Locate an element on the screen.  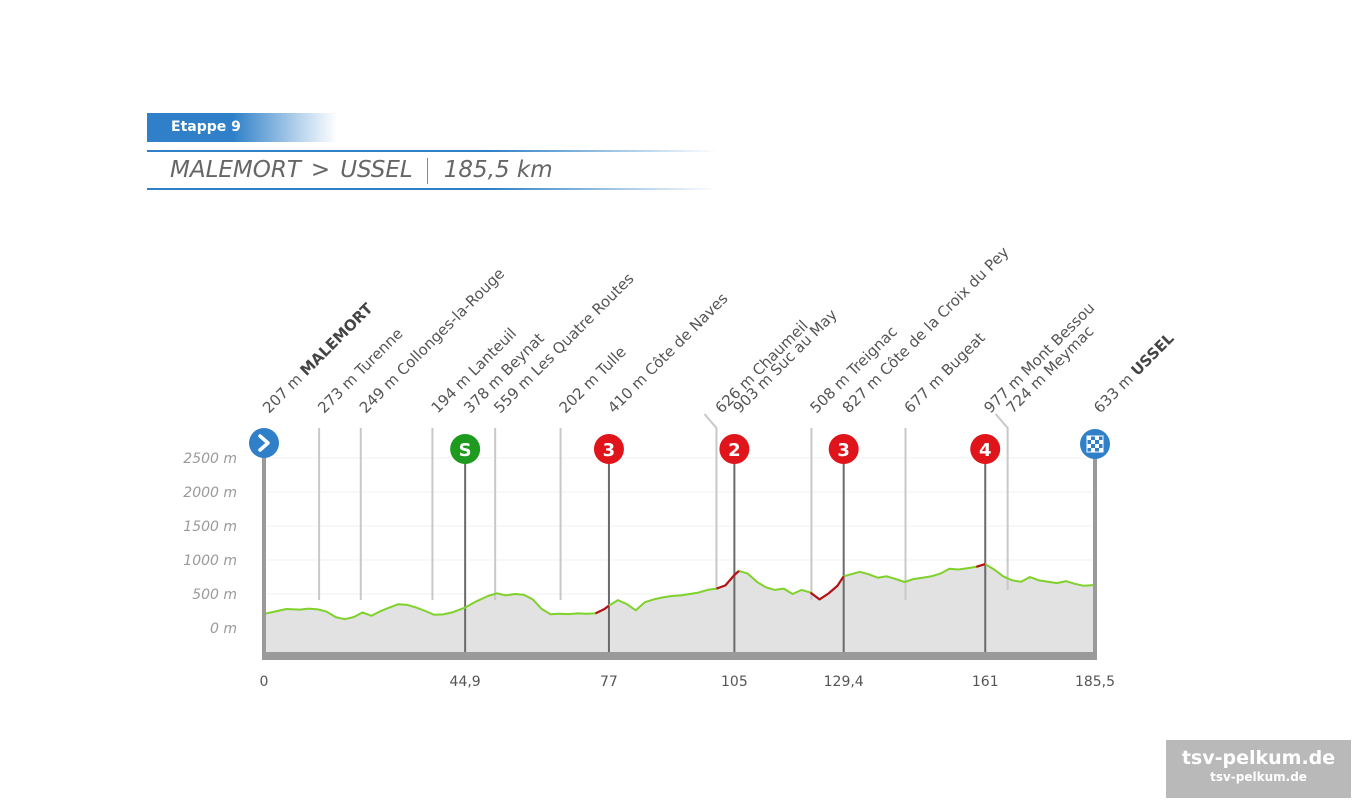
sprint-marker is located at coordinates (465, 449).